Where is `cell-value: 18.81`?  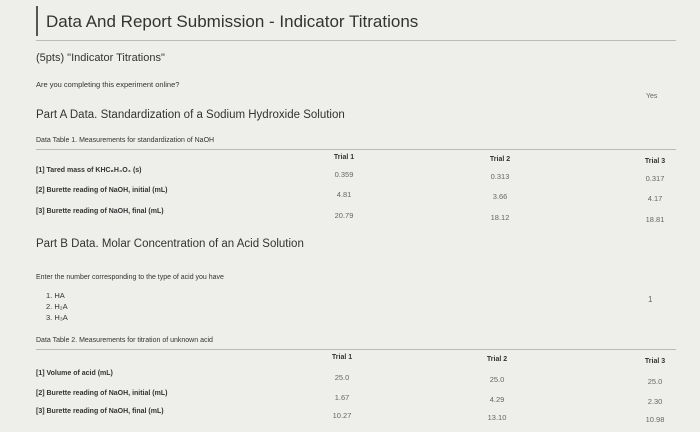
cell-value: 18.81 is located at coordinates (655, 219).